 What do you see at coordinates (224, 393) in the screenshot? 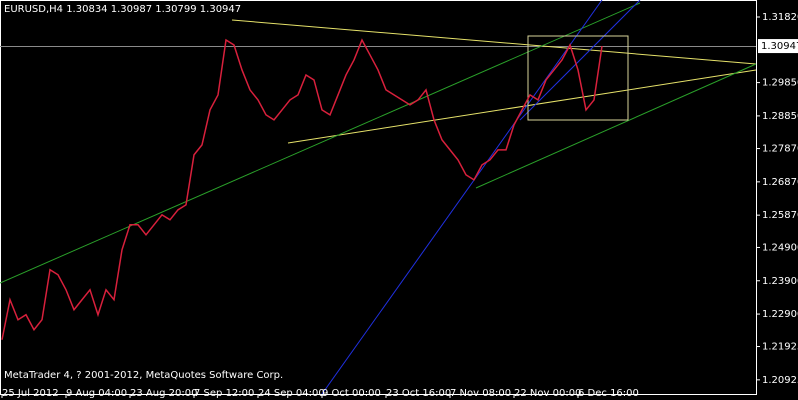
I see `x-tick-label: 7 Sep 12:00` at bounding box center [224, 393].